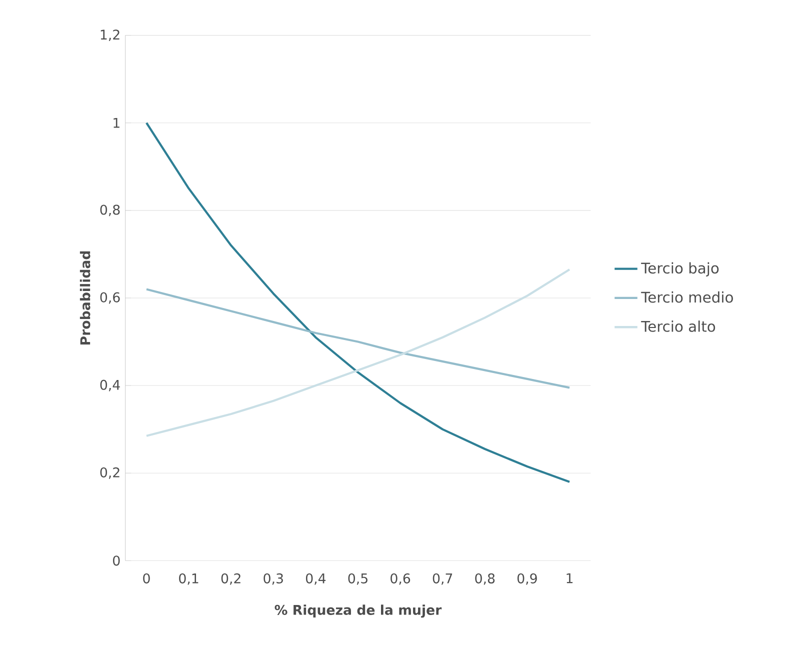 The height and width of the screenshot is (666, 797). Describe the element at coordinates (485, 579) in the screenshot. I see `x-tick-label: 0,8` at that location.